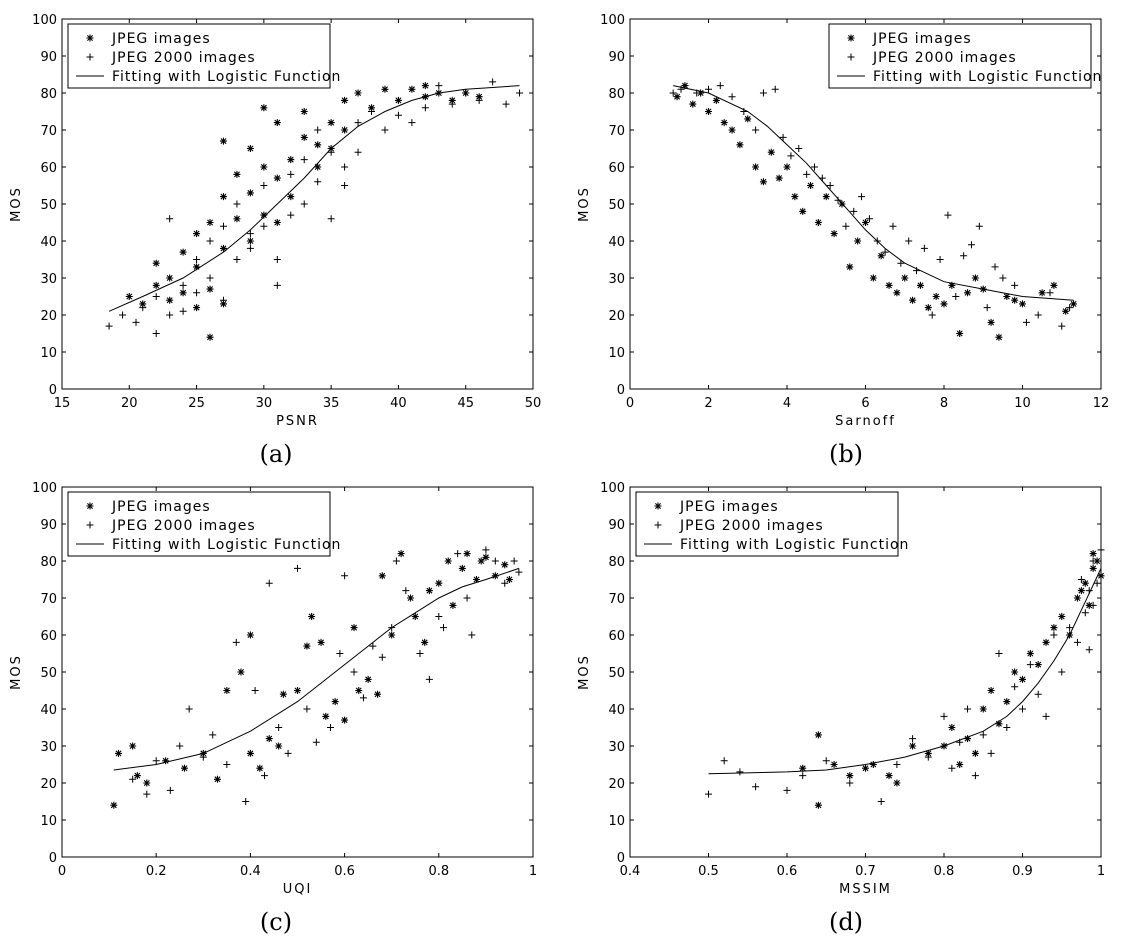  Describe the element at coordinates (708, 871) in the screenshot. I see `x-tick-label: 0.5` at that location.